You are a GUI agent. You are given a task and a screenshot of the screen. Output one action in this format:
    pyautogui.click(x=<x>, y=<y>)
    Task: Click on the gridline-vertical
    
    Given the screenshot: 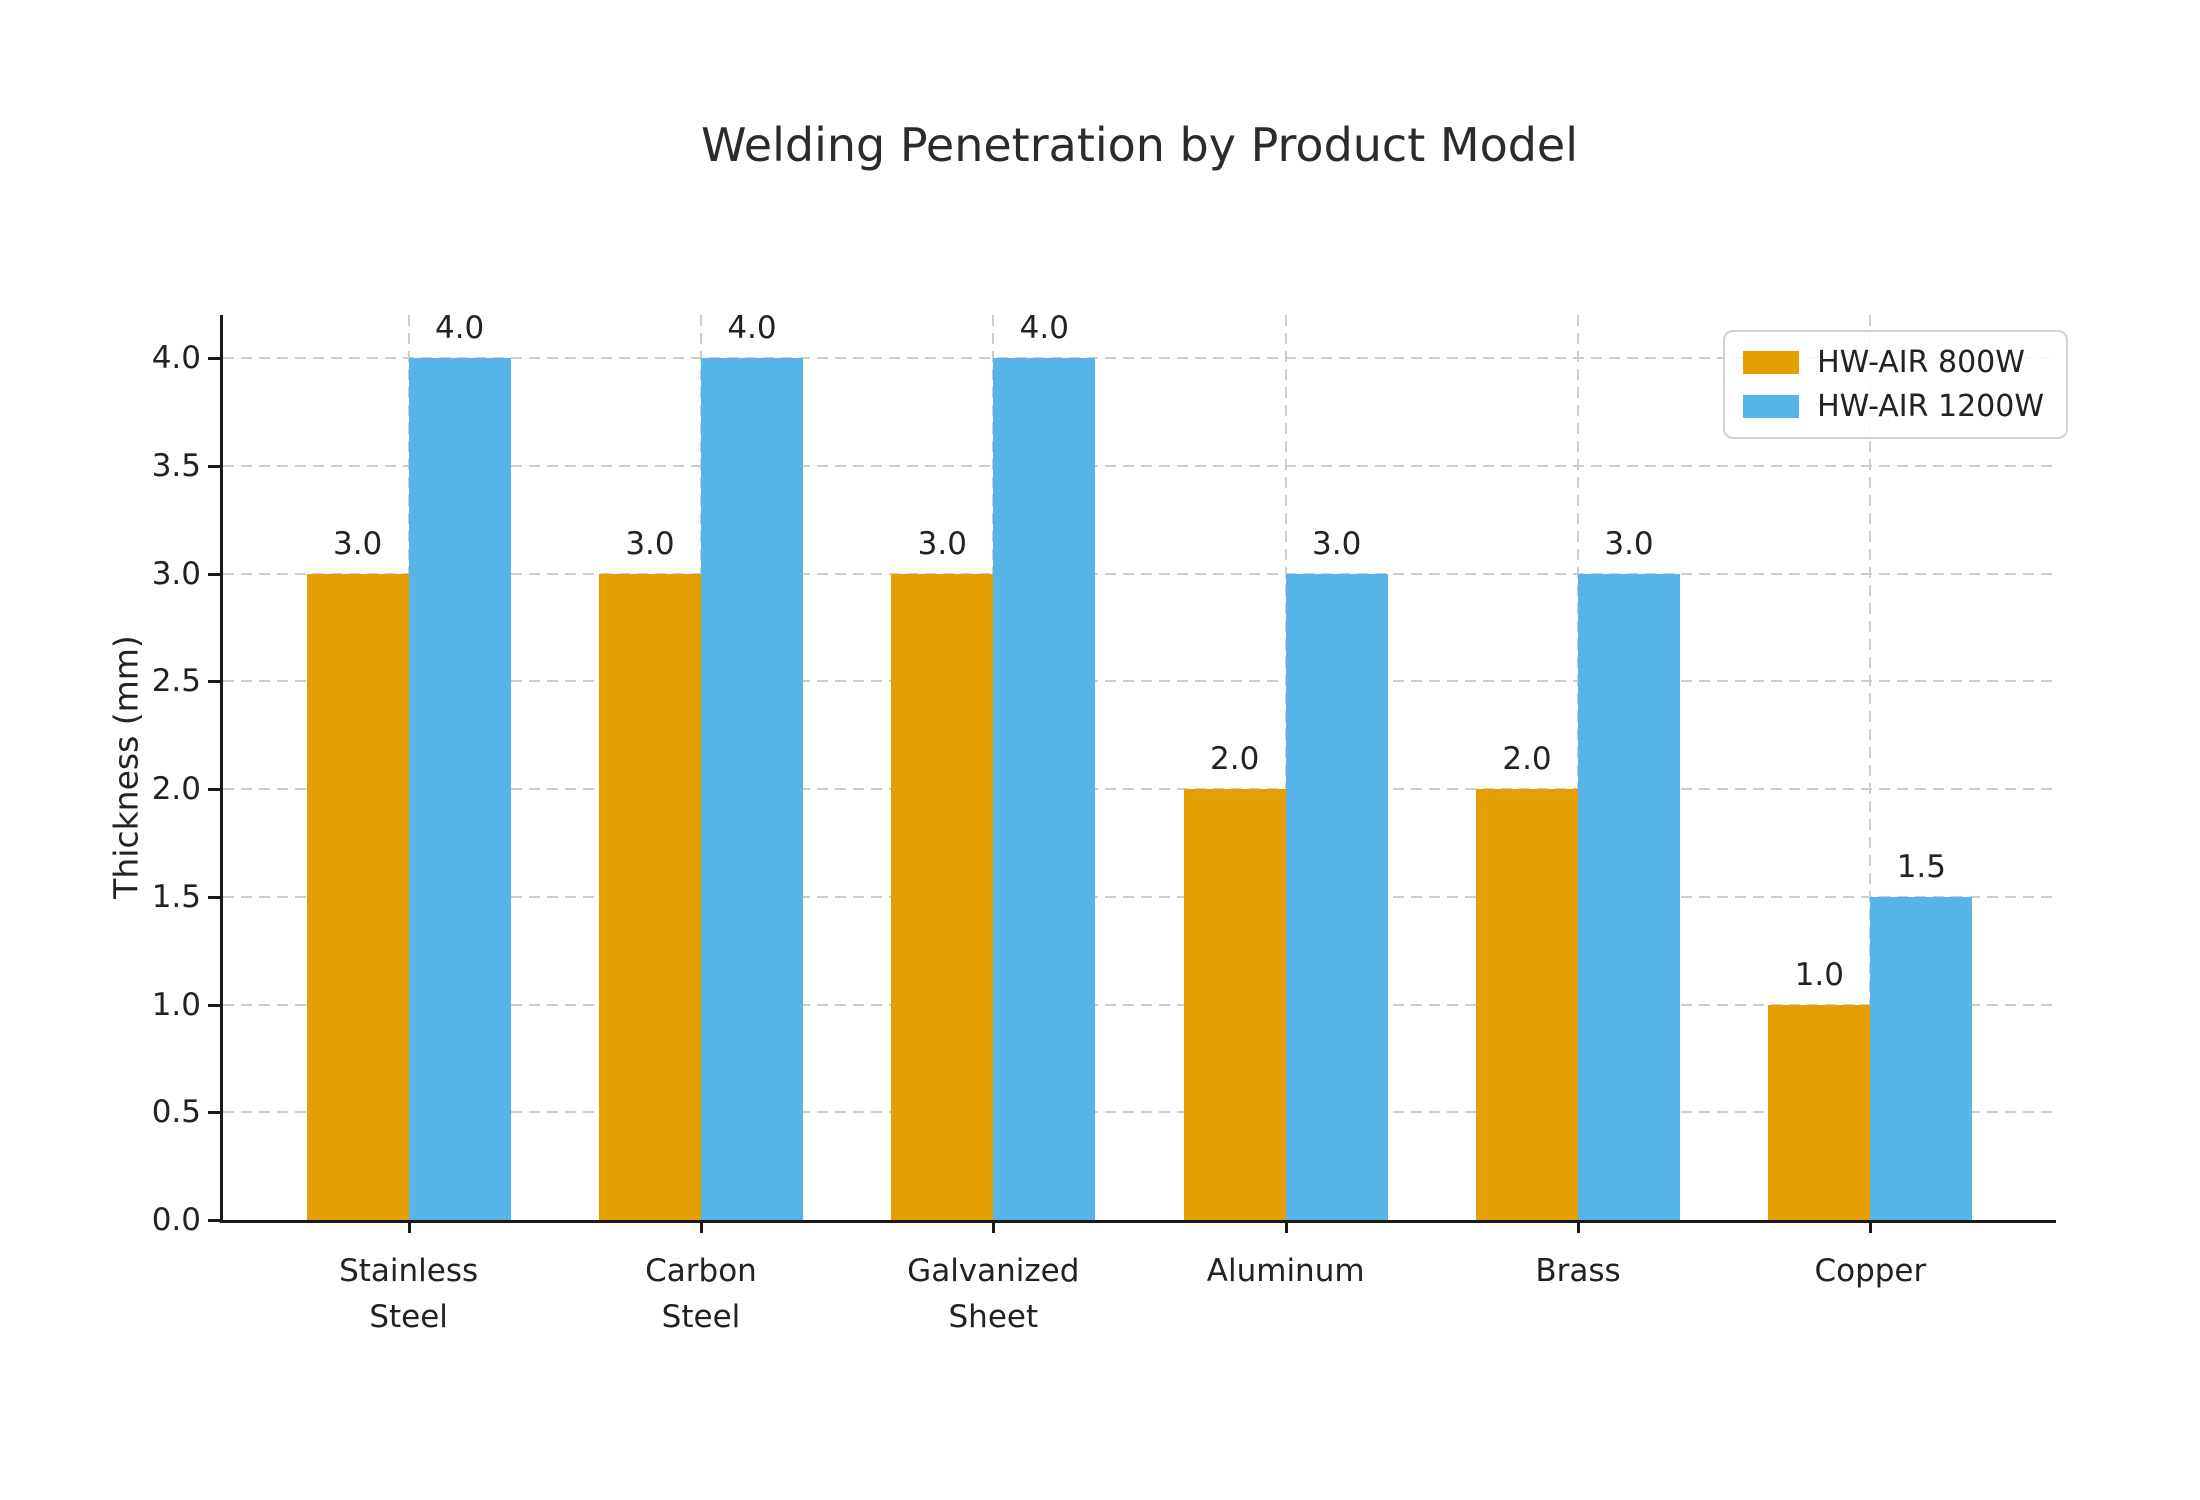 What is the action you would take?
    pyautogui.click(x=1870, y=767)
    